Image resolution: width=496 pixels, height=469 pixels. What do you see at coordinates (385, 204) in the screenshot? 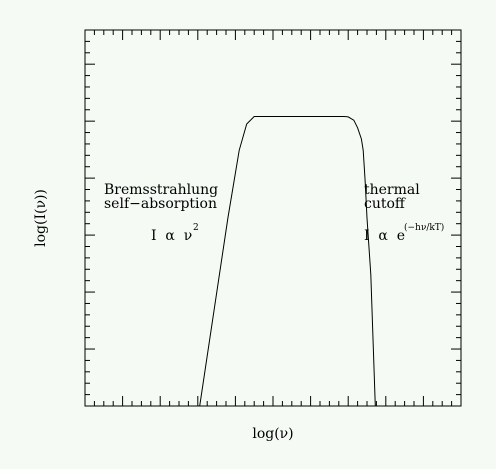
I see `right-annotation-line2: cutoff` at bounding box center [385, 204].